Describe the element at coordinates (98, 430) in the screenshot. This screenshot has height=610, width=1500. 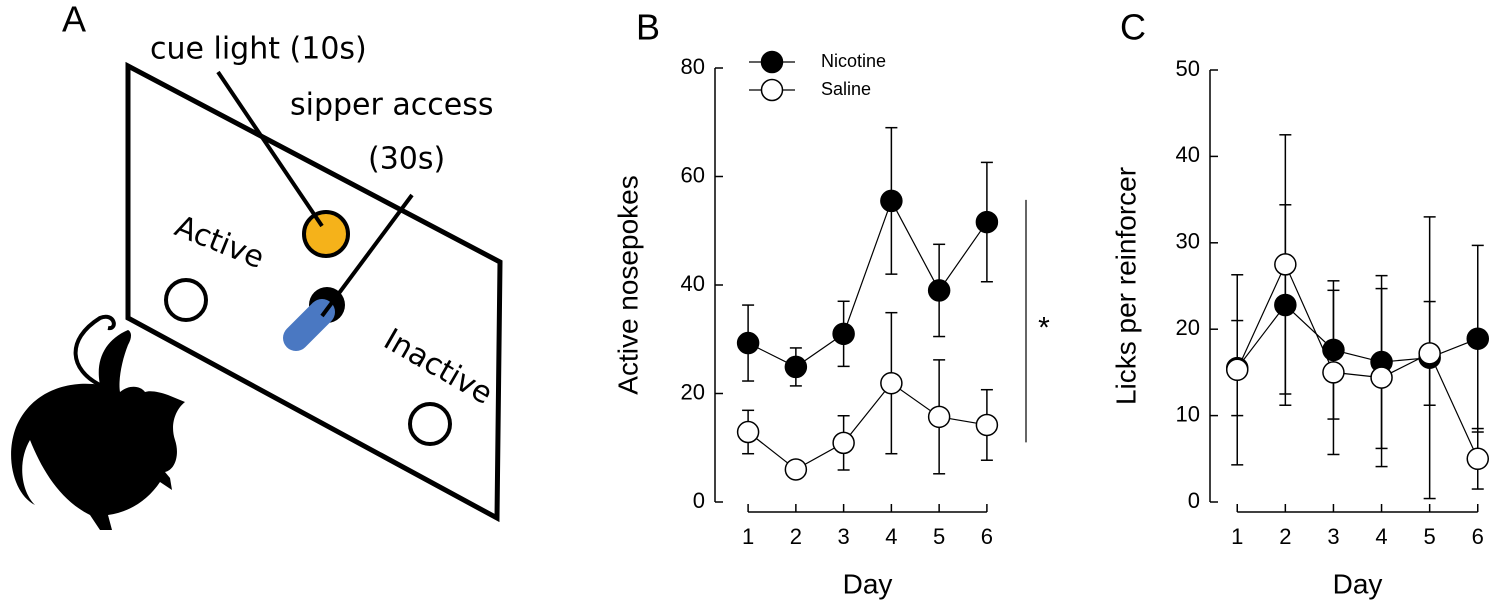
I see `rat` at that location.